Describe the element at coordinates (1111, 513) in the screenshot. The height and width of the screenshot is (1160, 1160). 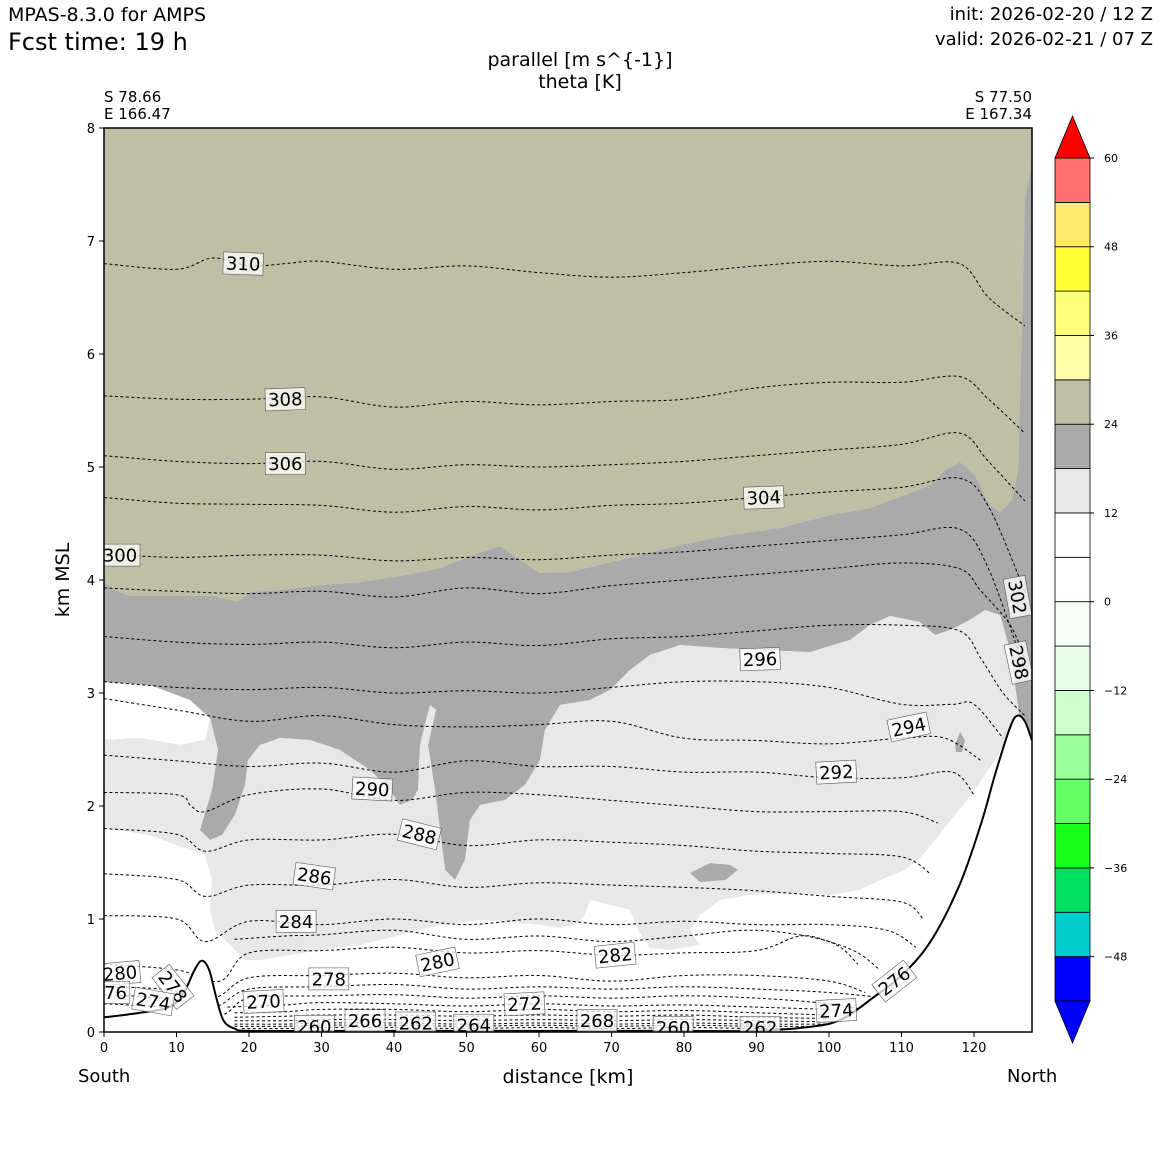
I see `colorbar-tick-label: 12` at that location.